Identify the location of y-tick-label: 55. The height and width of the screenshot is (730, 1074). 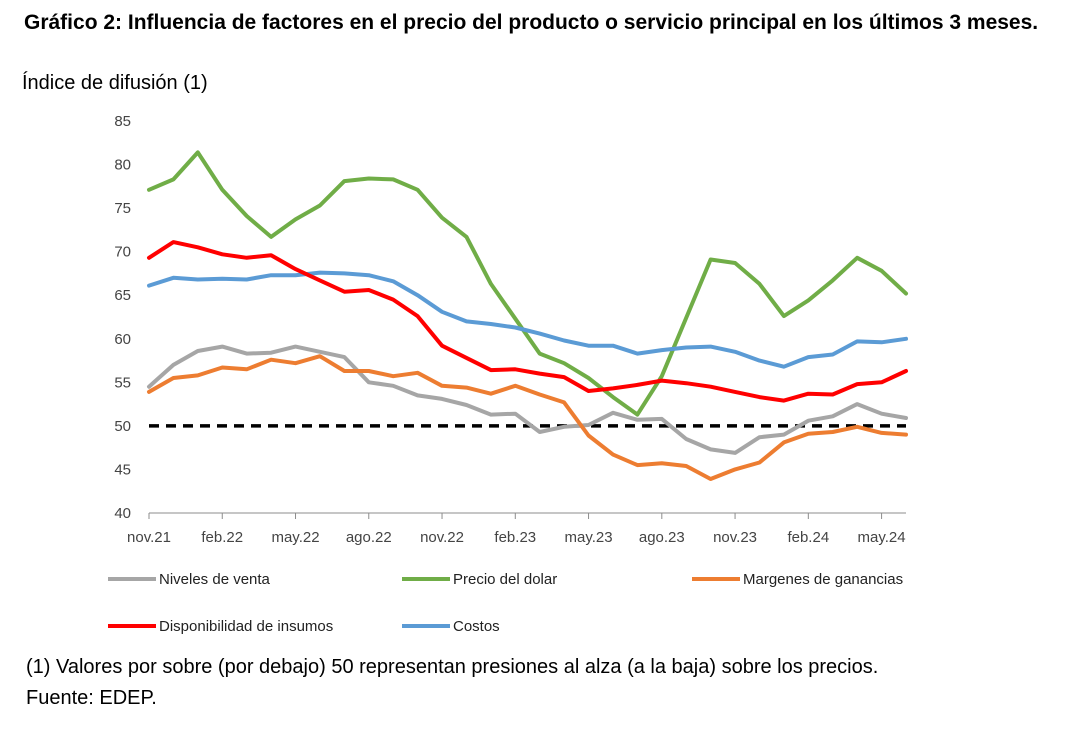
(122, 382).